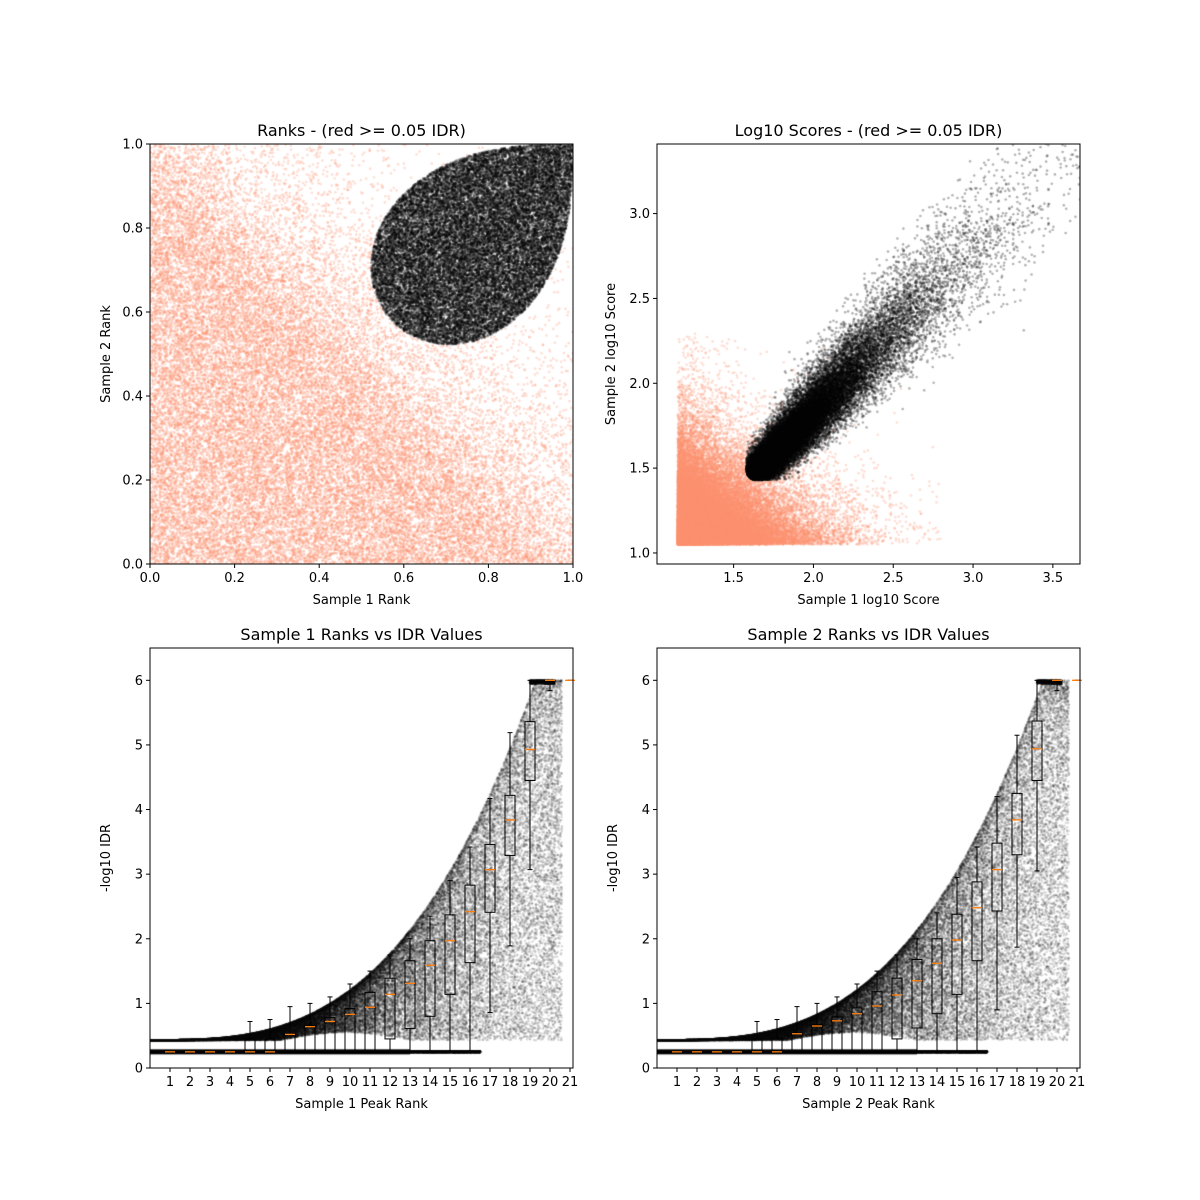  I want to click on x-axis-label: Sample 1 log10 Score, so click(868, 600).